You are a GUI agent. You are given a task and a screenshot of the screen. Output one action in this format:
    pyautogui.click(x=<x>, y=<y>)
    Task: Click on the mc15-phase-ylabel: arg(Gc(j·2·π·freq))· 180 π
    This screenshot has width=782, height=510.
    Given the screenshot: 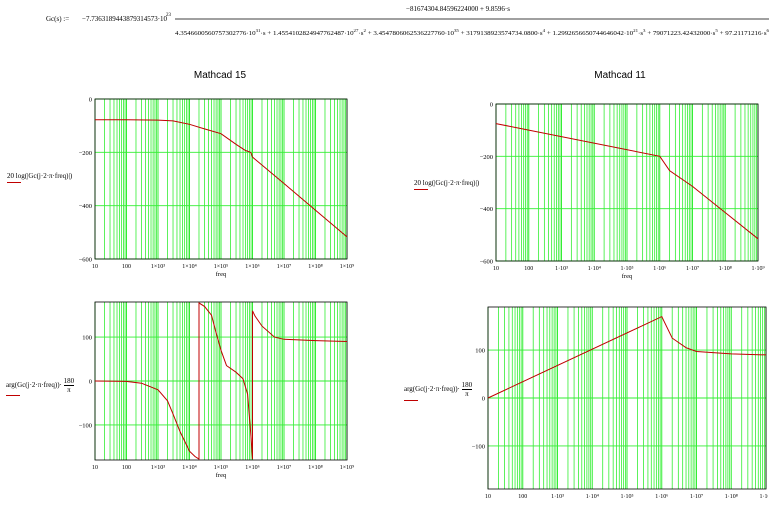 What is the action you would take?
    pyautogui.click(x=40, y=385)
    